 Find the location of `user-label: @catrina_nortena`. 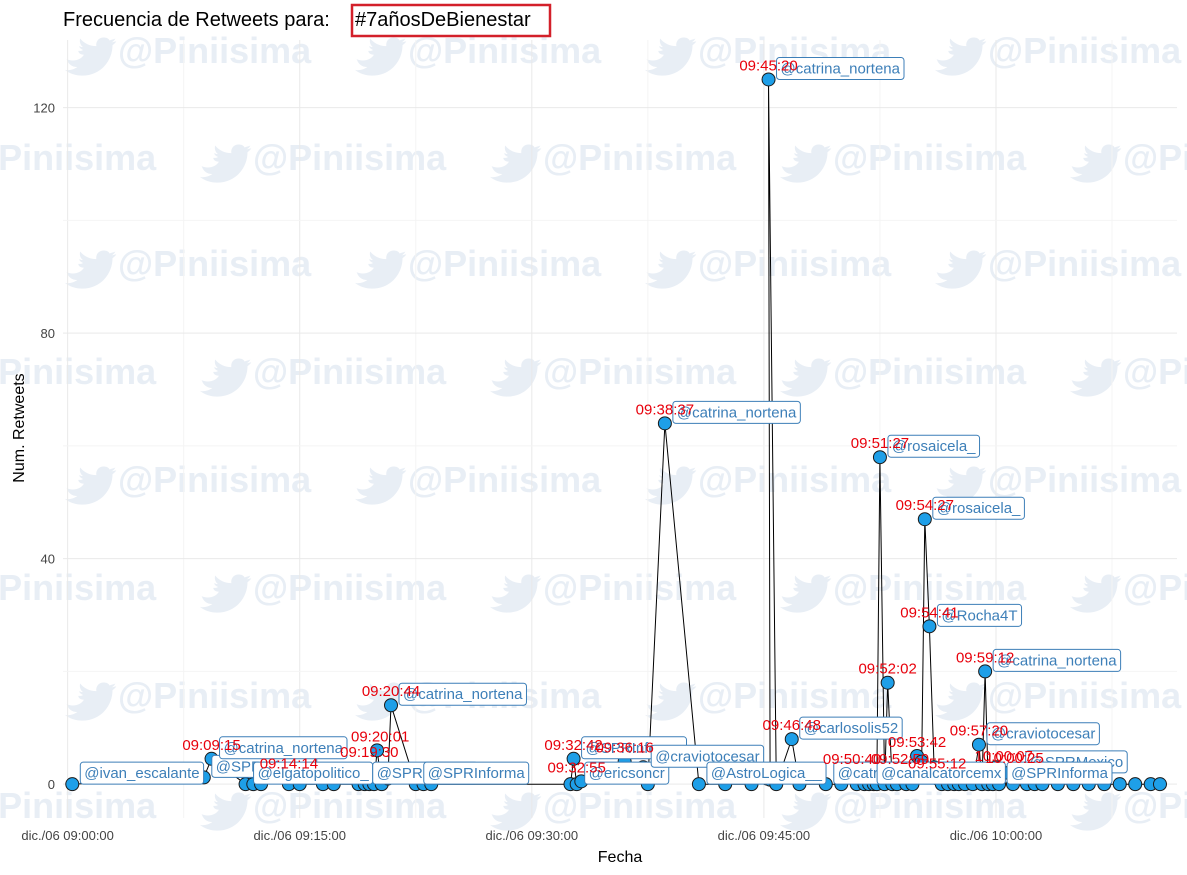

user-label: @catrina_nortena is located at coordinates (736, 412).